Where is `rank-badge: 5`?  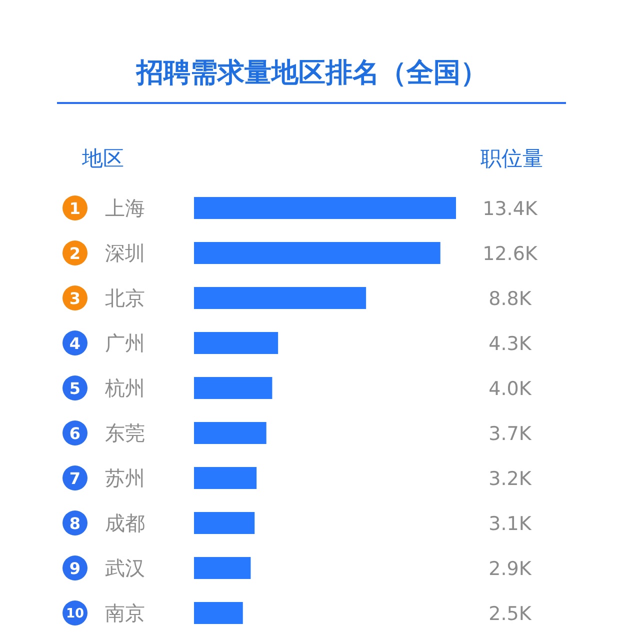
rank-badge: 5 is located at coordinates (75, 388).